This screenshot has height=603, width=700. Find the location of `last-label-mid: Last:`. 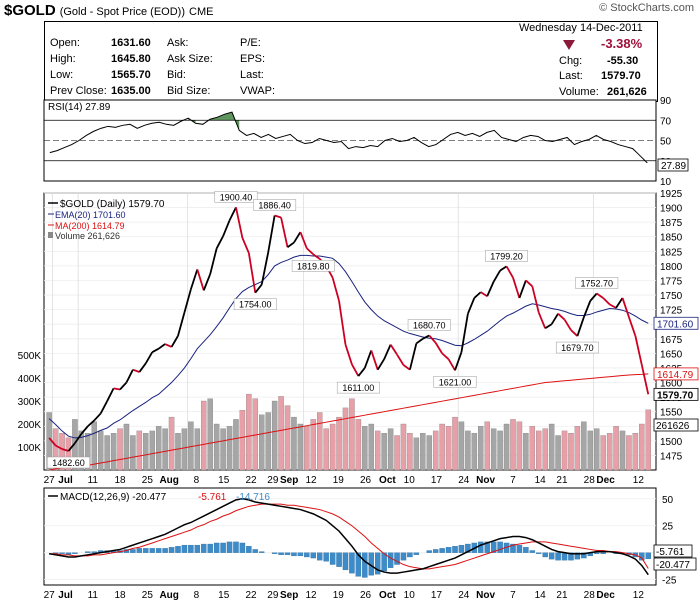

last-label-mid: Last: is located at coordinates (252, 75).